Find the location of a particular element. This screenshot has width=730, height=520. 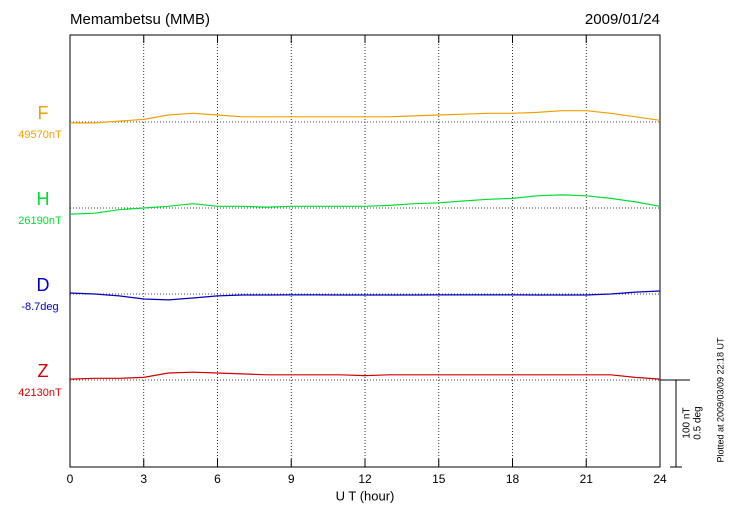

baseline-label: 49570nT is located at coordinates (40, 135).